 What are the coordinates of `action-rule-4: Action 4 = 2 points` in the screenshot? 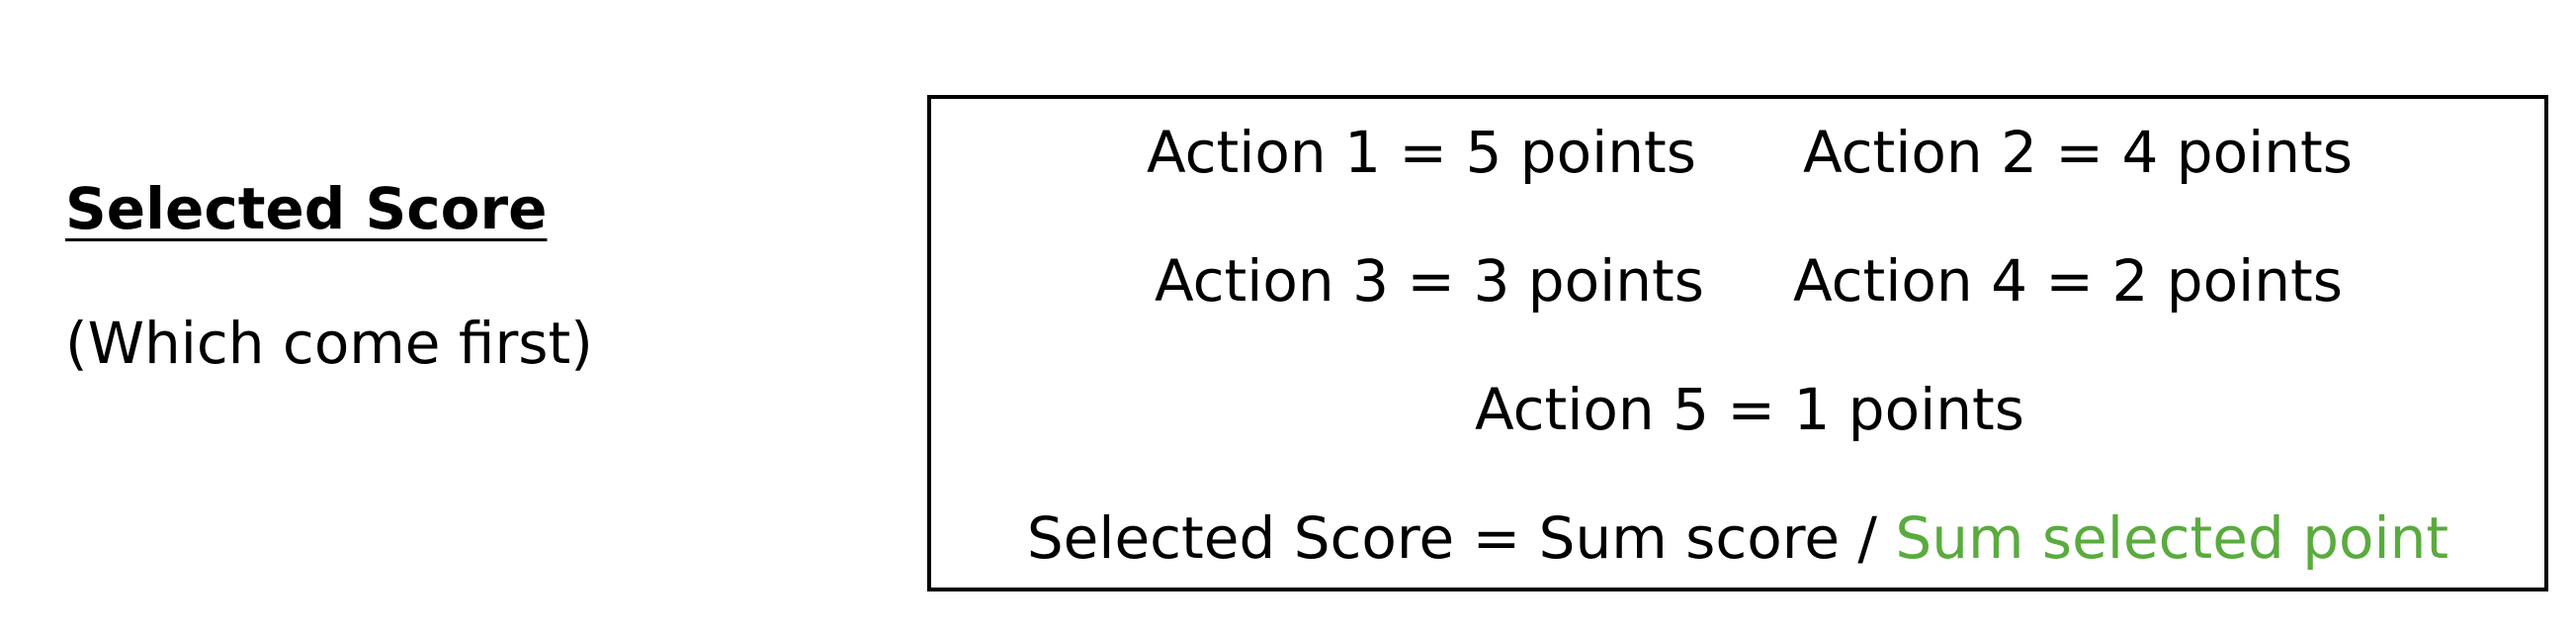 It's located at (2068, 281).